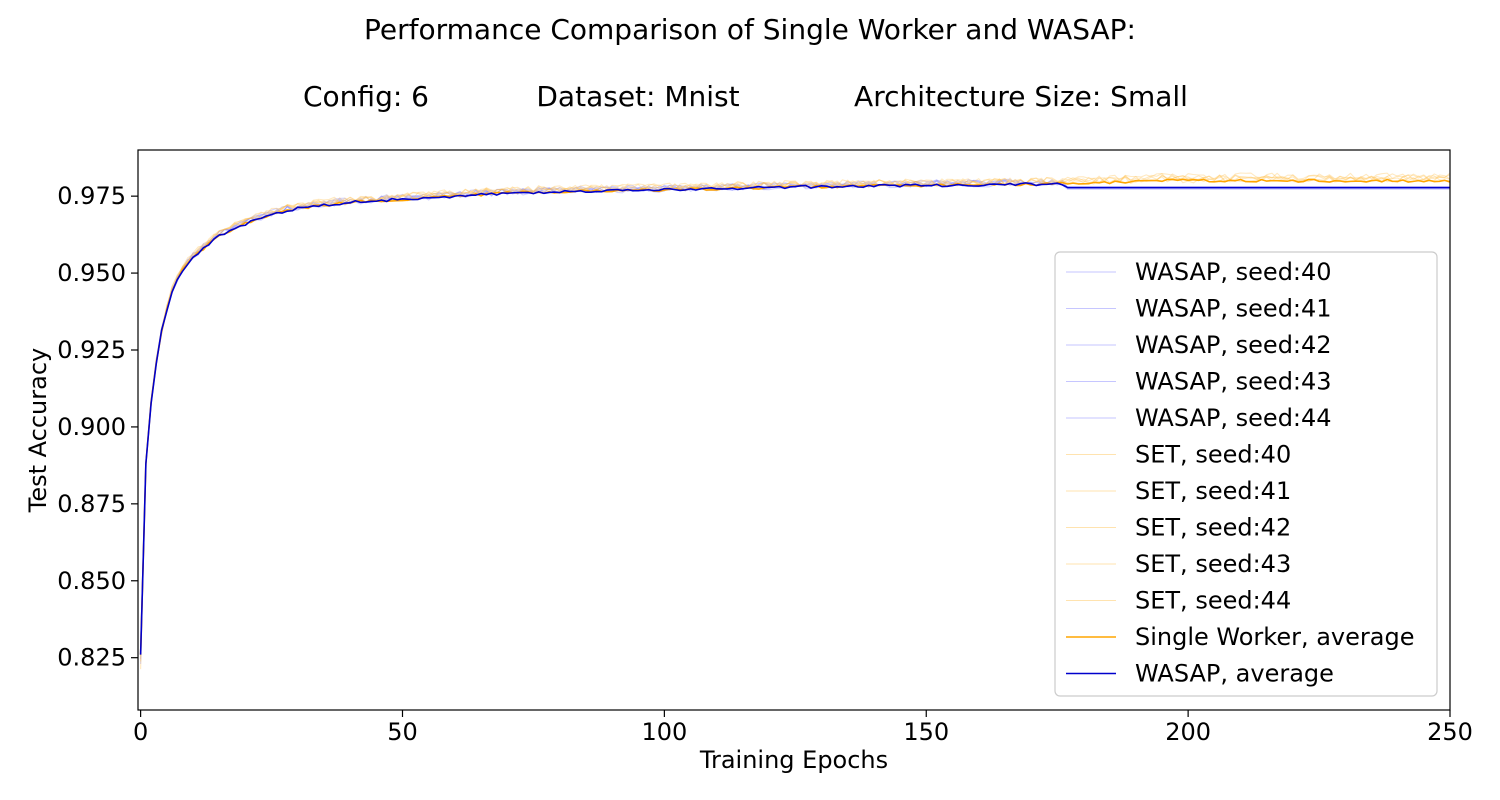  I want to click on y-tick-label: 0.825, so click(91, 658).